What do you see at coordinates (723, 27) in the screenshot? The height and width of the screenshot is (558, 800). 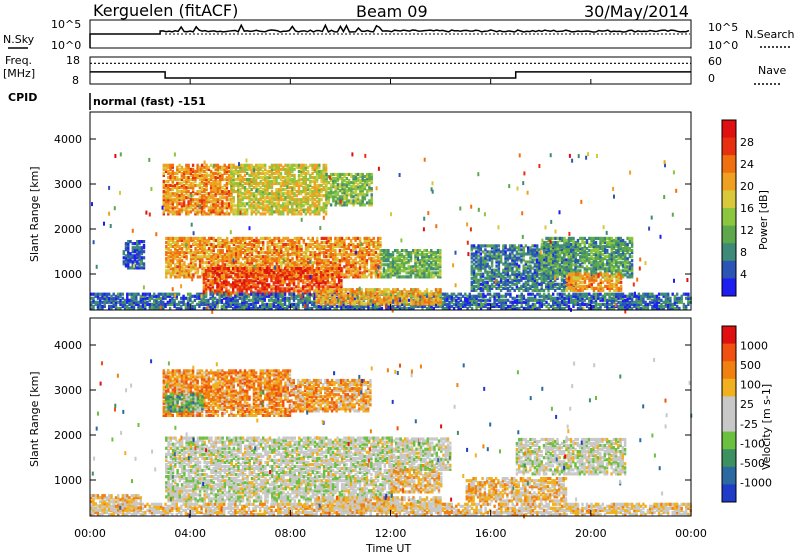 I see `noise-right-tick-top: 10^5` at bounding box center [723, 27].